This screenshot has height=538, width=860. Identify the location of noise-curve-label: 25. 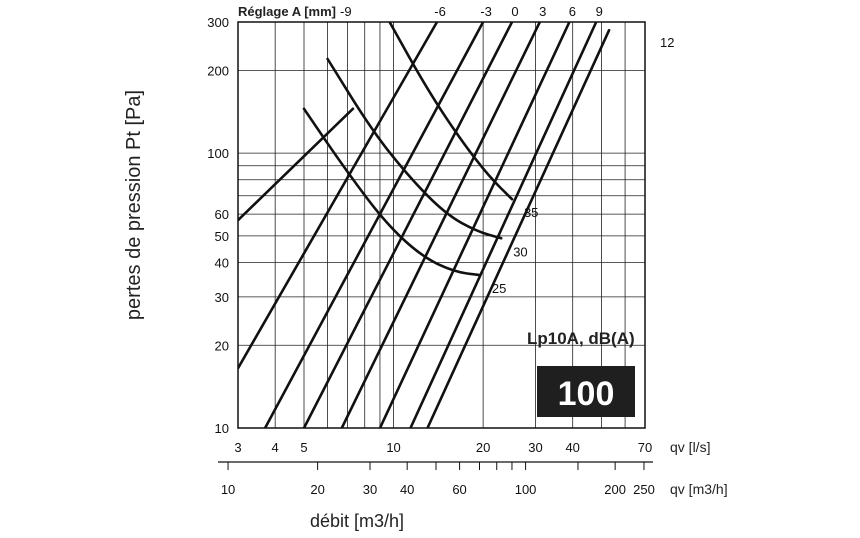
(499, 288).